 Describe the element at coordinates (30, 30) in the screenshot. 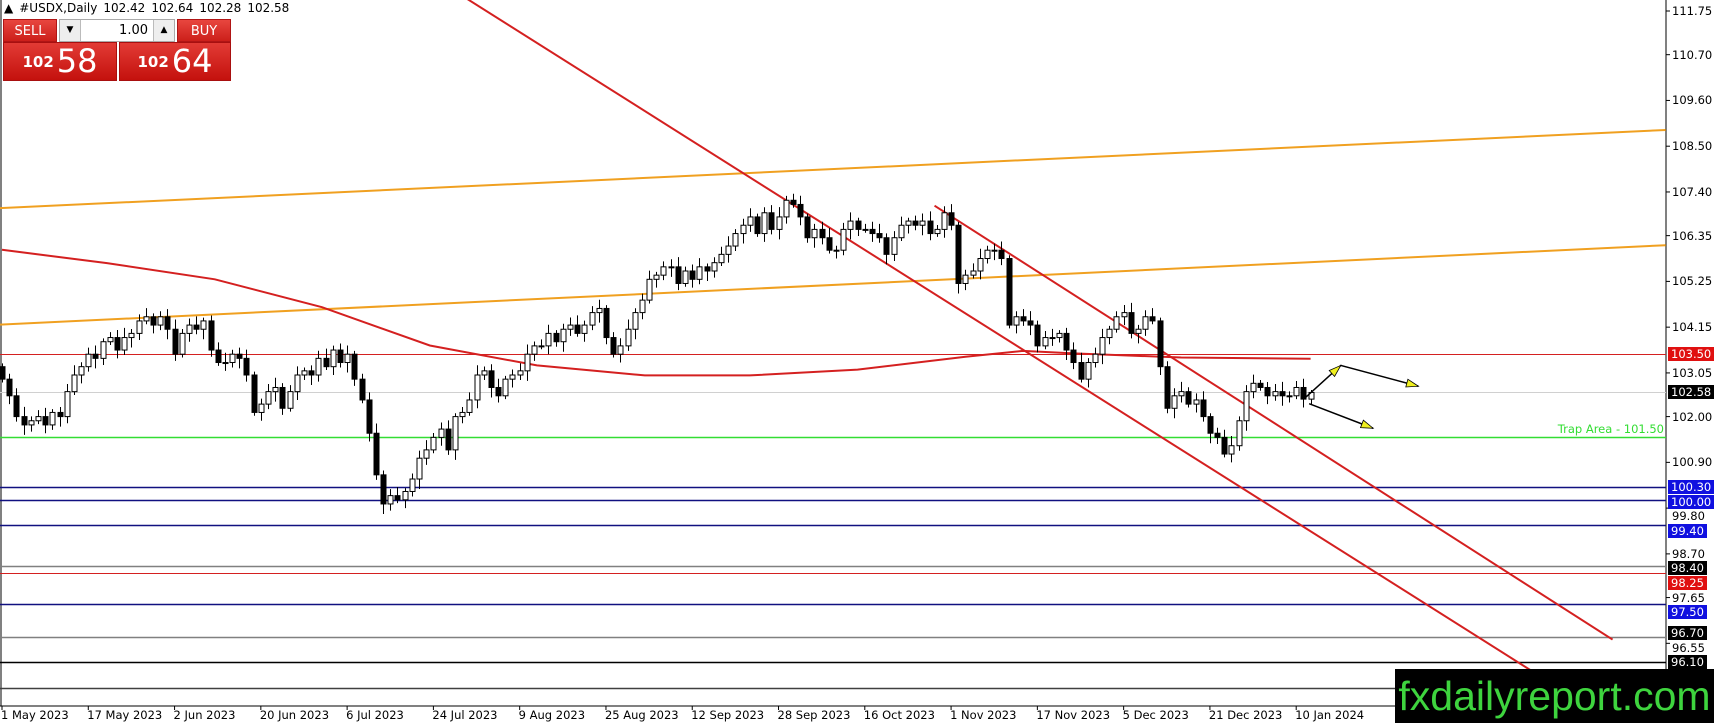

I see `sell-button: SELL` at that location.